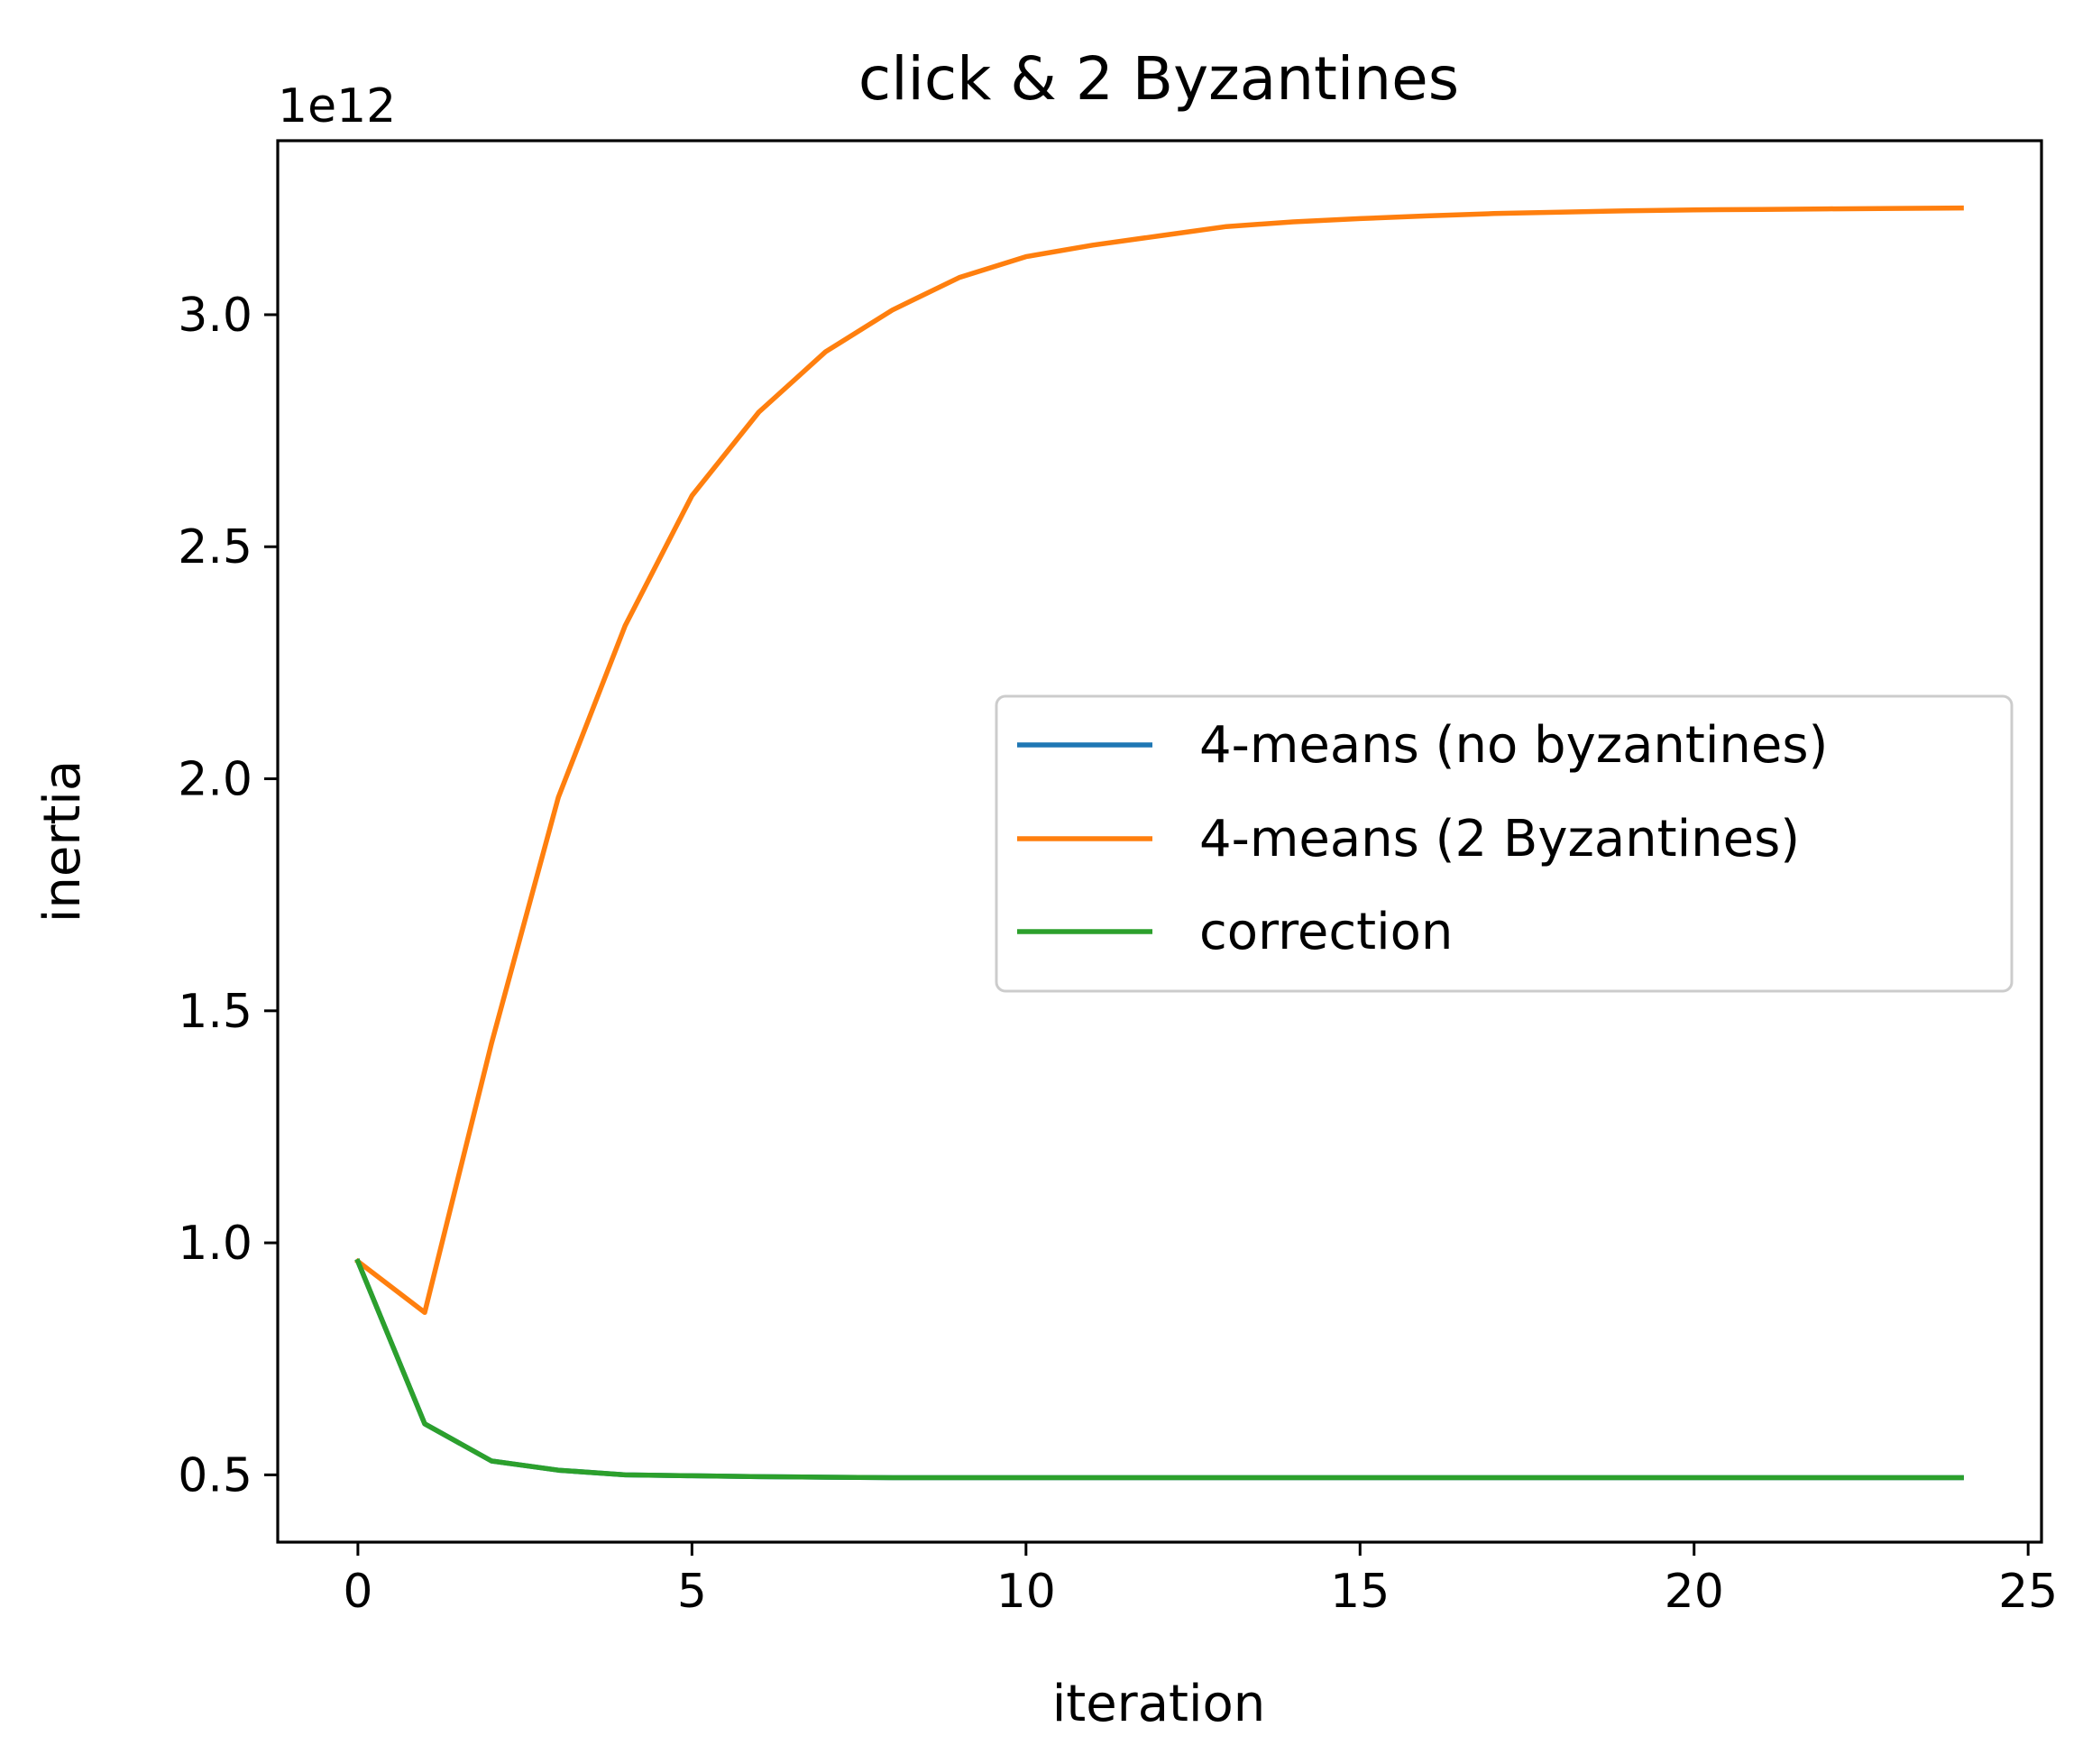 The width and height of the screenshot is (2092, 1764). What do you see at coordinates (1159, 1704) in the screenshot?
I see `x-axis-label: iteration` at bounding box center [1159, 1704].